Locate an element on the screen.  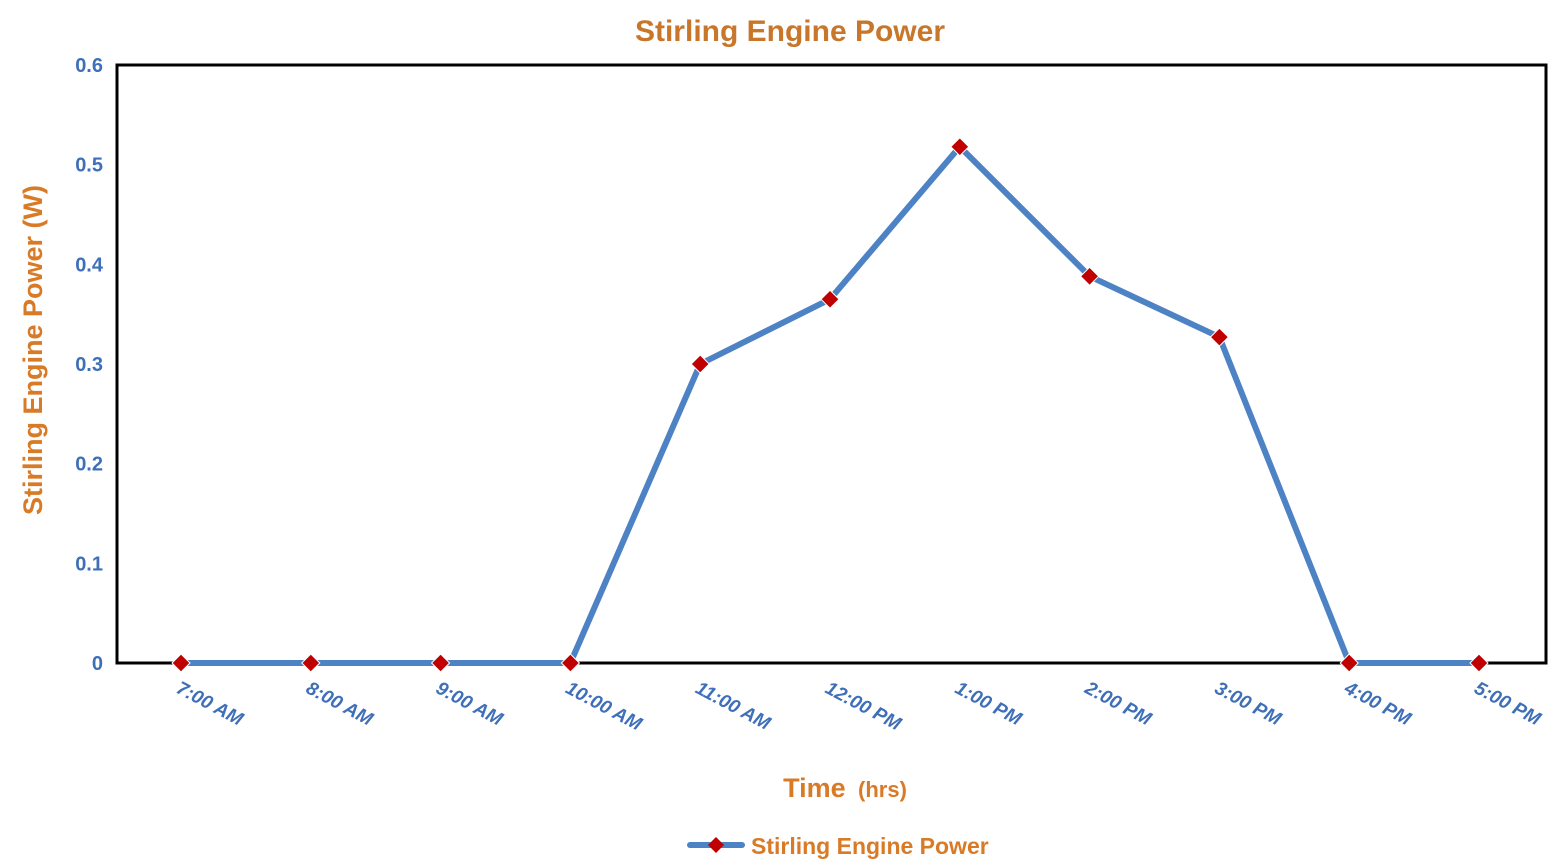
x-tick-label: 8:00 AM is located at coordinates (339, 704).